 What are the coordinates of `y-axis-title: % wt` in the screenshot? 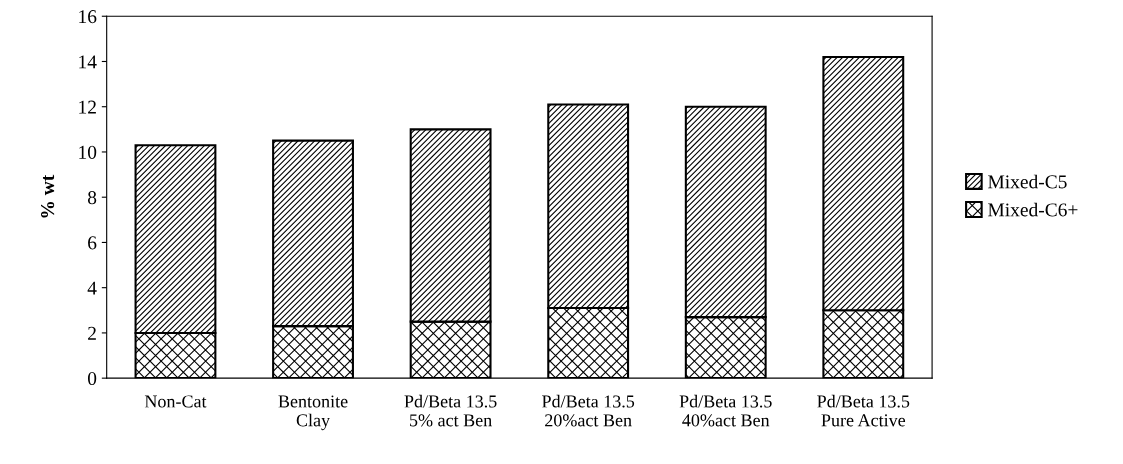 It's located at (48, 196).